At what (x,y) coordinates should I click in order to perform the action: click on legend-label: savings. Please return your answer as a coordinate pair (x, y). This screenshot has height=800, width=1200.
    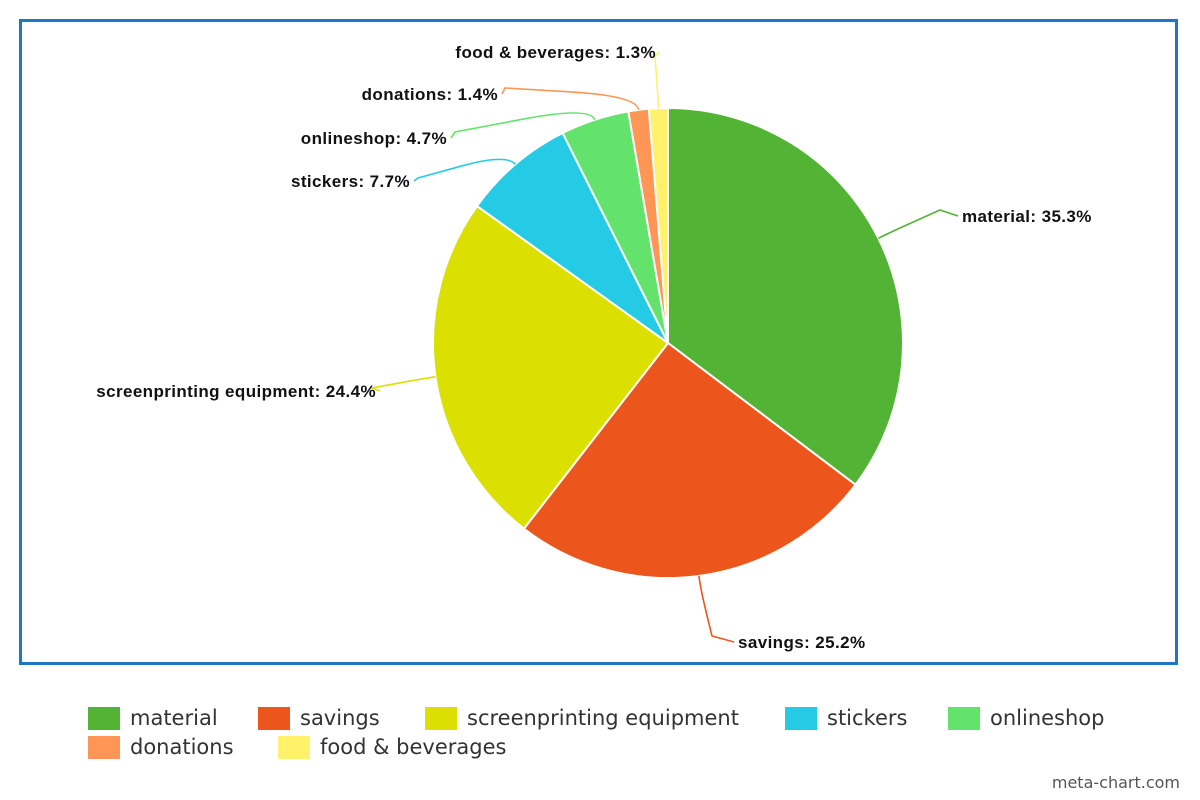
    Looking at the image, I should click on (340, 718).